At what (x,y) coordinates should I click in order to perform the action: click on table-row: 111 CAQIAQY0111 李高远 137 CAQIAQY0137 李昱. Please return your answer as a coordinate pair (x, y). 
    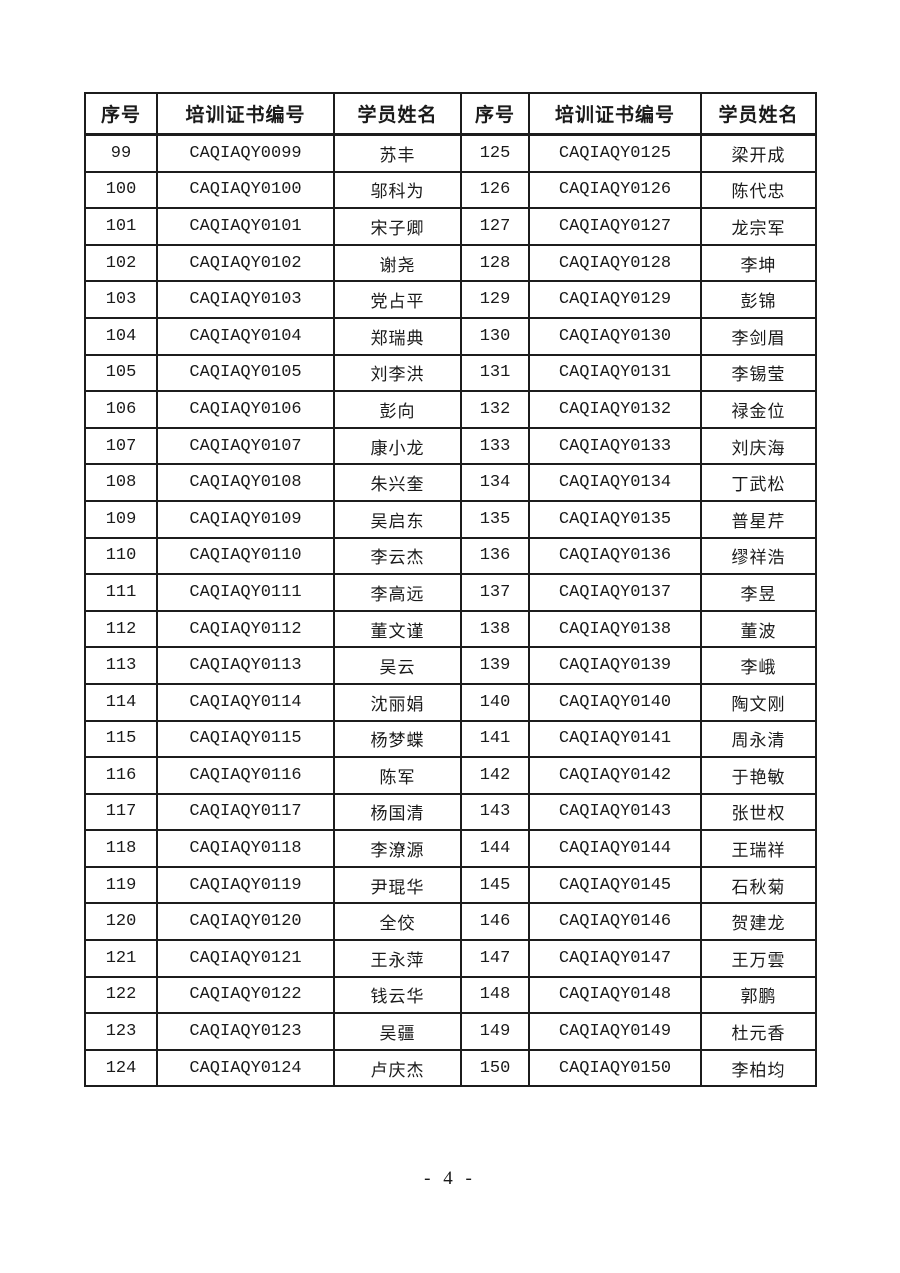
    Looking at the image, I should click on (450, 592).